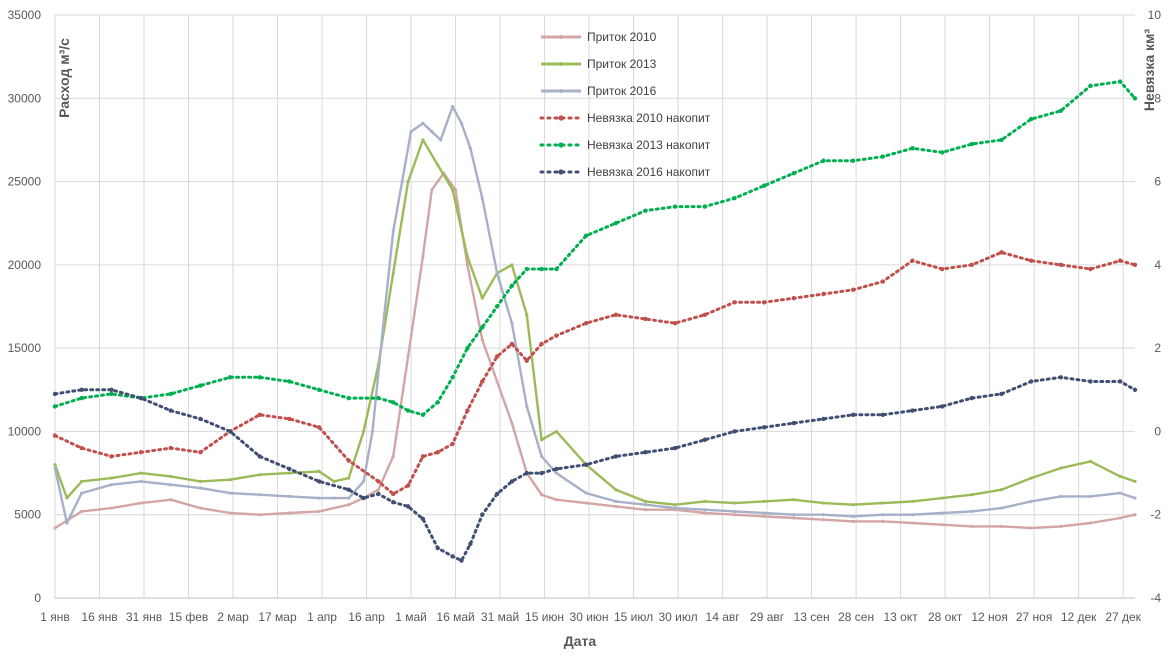 This screenshot has height=672, width=1176. What do you see at coordinates (25, 306) in the screenshot?
I see `y-left-ticks: 0 5000 10000 15000 20000 25000 30000 35000` at bounding box center [25, 306].